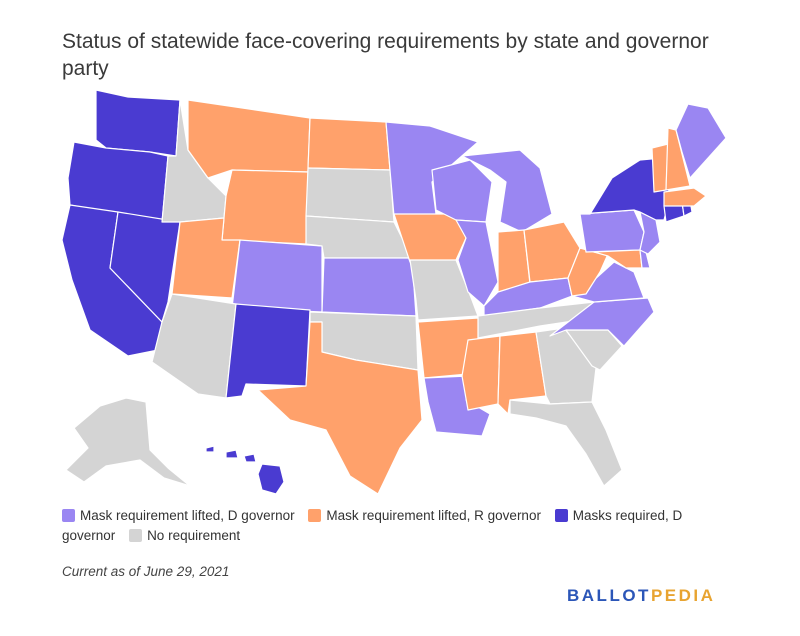 This screenshot has height=636, width=800. What do you see at coordinates (424, 515) in the screenshot?
I see `legend-item-lifted-r: Mask requirement lifted, R governor` at bounding box center [424, 515].